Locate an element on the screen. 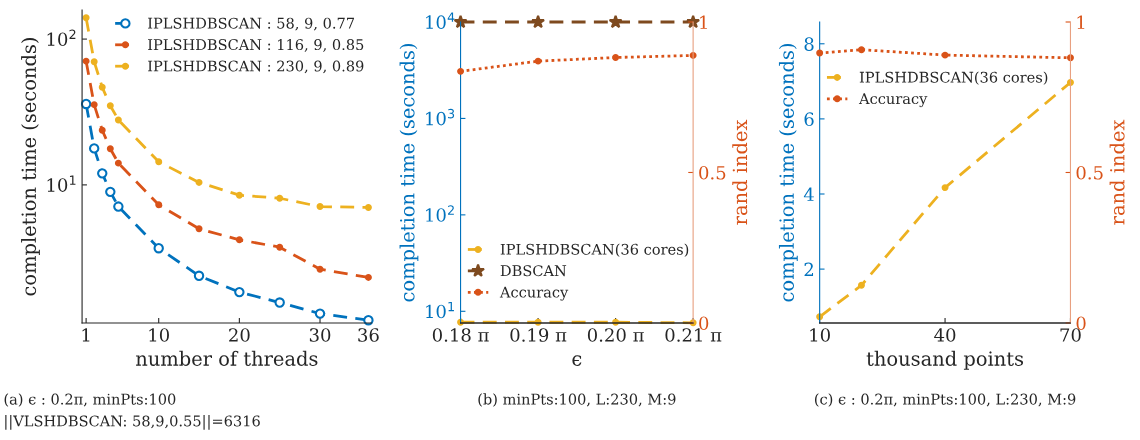  text: (b) minPts:100, L:230, M:9 is located at coordinates (577, 400).